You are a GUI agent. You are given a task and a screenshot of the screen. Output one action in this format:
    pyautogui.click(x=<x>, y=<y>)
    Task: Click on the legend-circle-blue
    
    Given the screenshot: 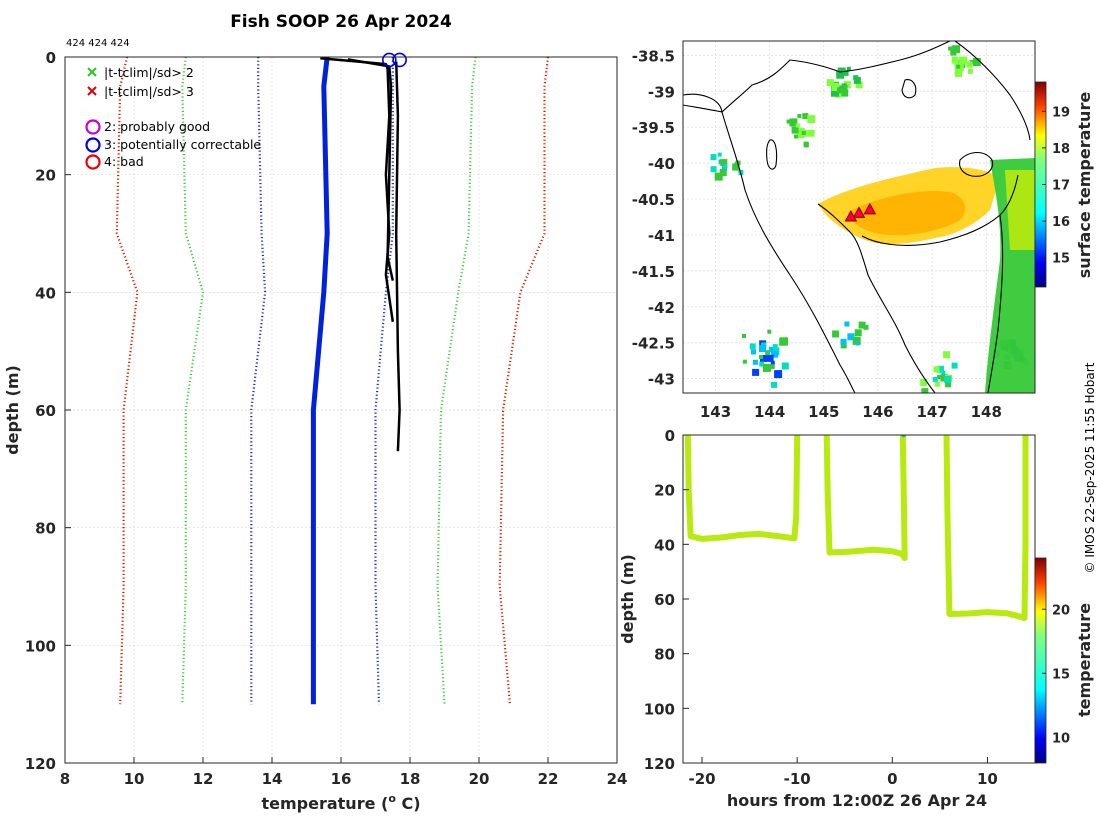 What is the action you would take?
    pyautogui.click(x=93, y=145)
    